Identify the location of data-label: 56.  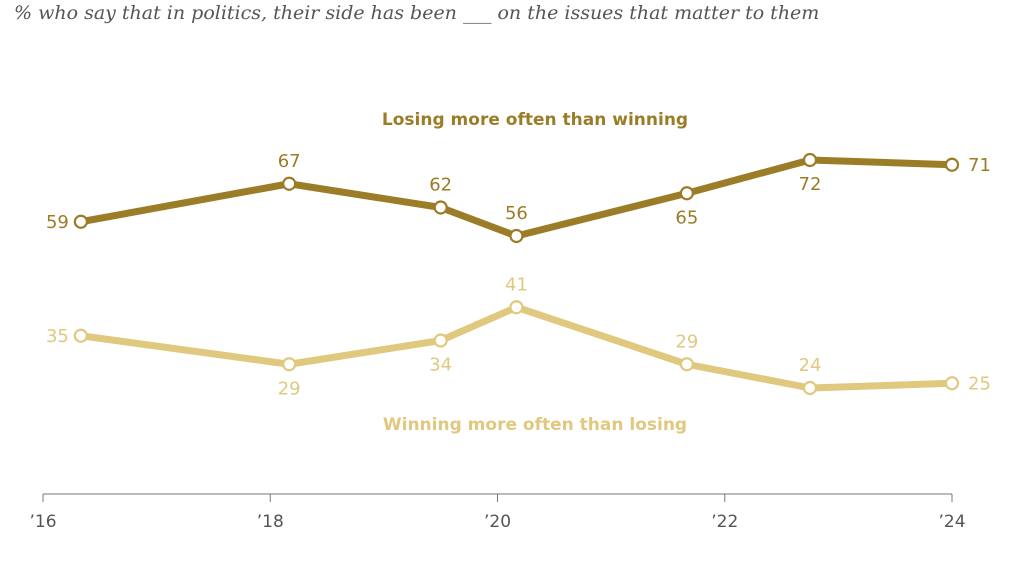
(516, 213).